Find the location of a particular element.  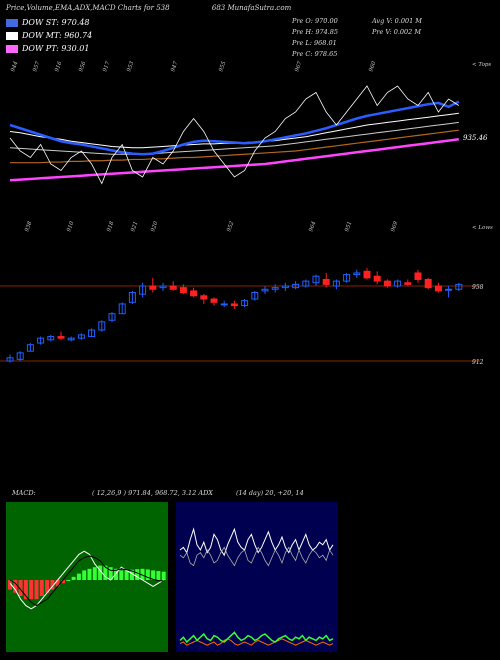

low-value-label: 969 is located at coordinates (394, 226).